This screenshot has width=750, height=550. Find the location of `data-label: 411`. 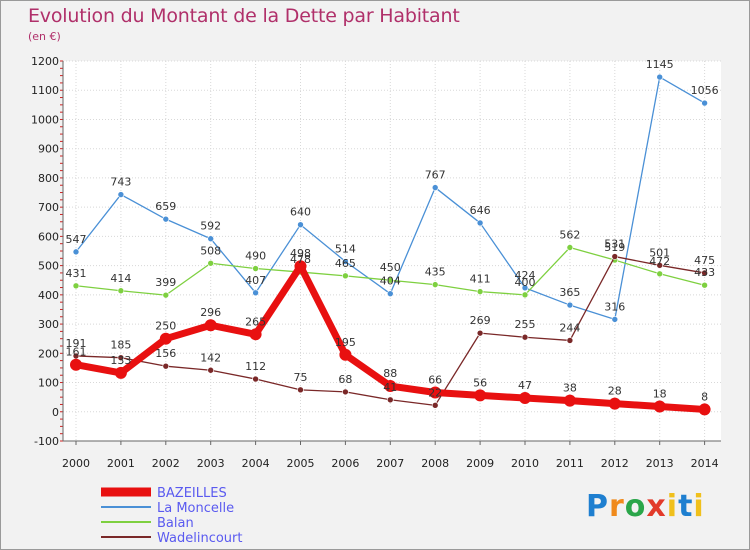

data-label: 411 is located at coordinates (480, 279).